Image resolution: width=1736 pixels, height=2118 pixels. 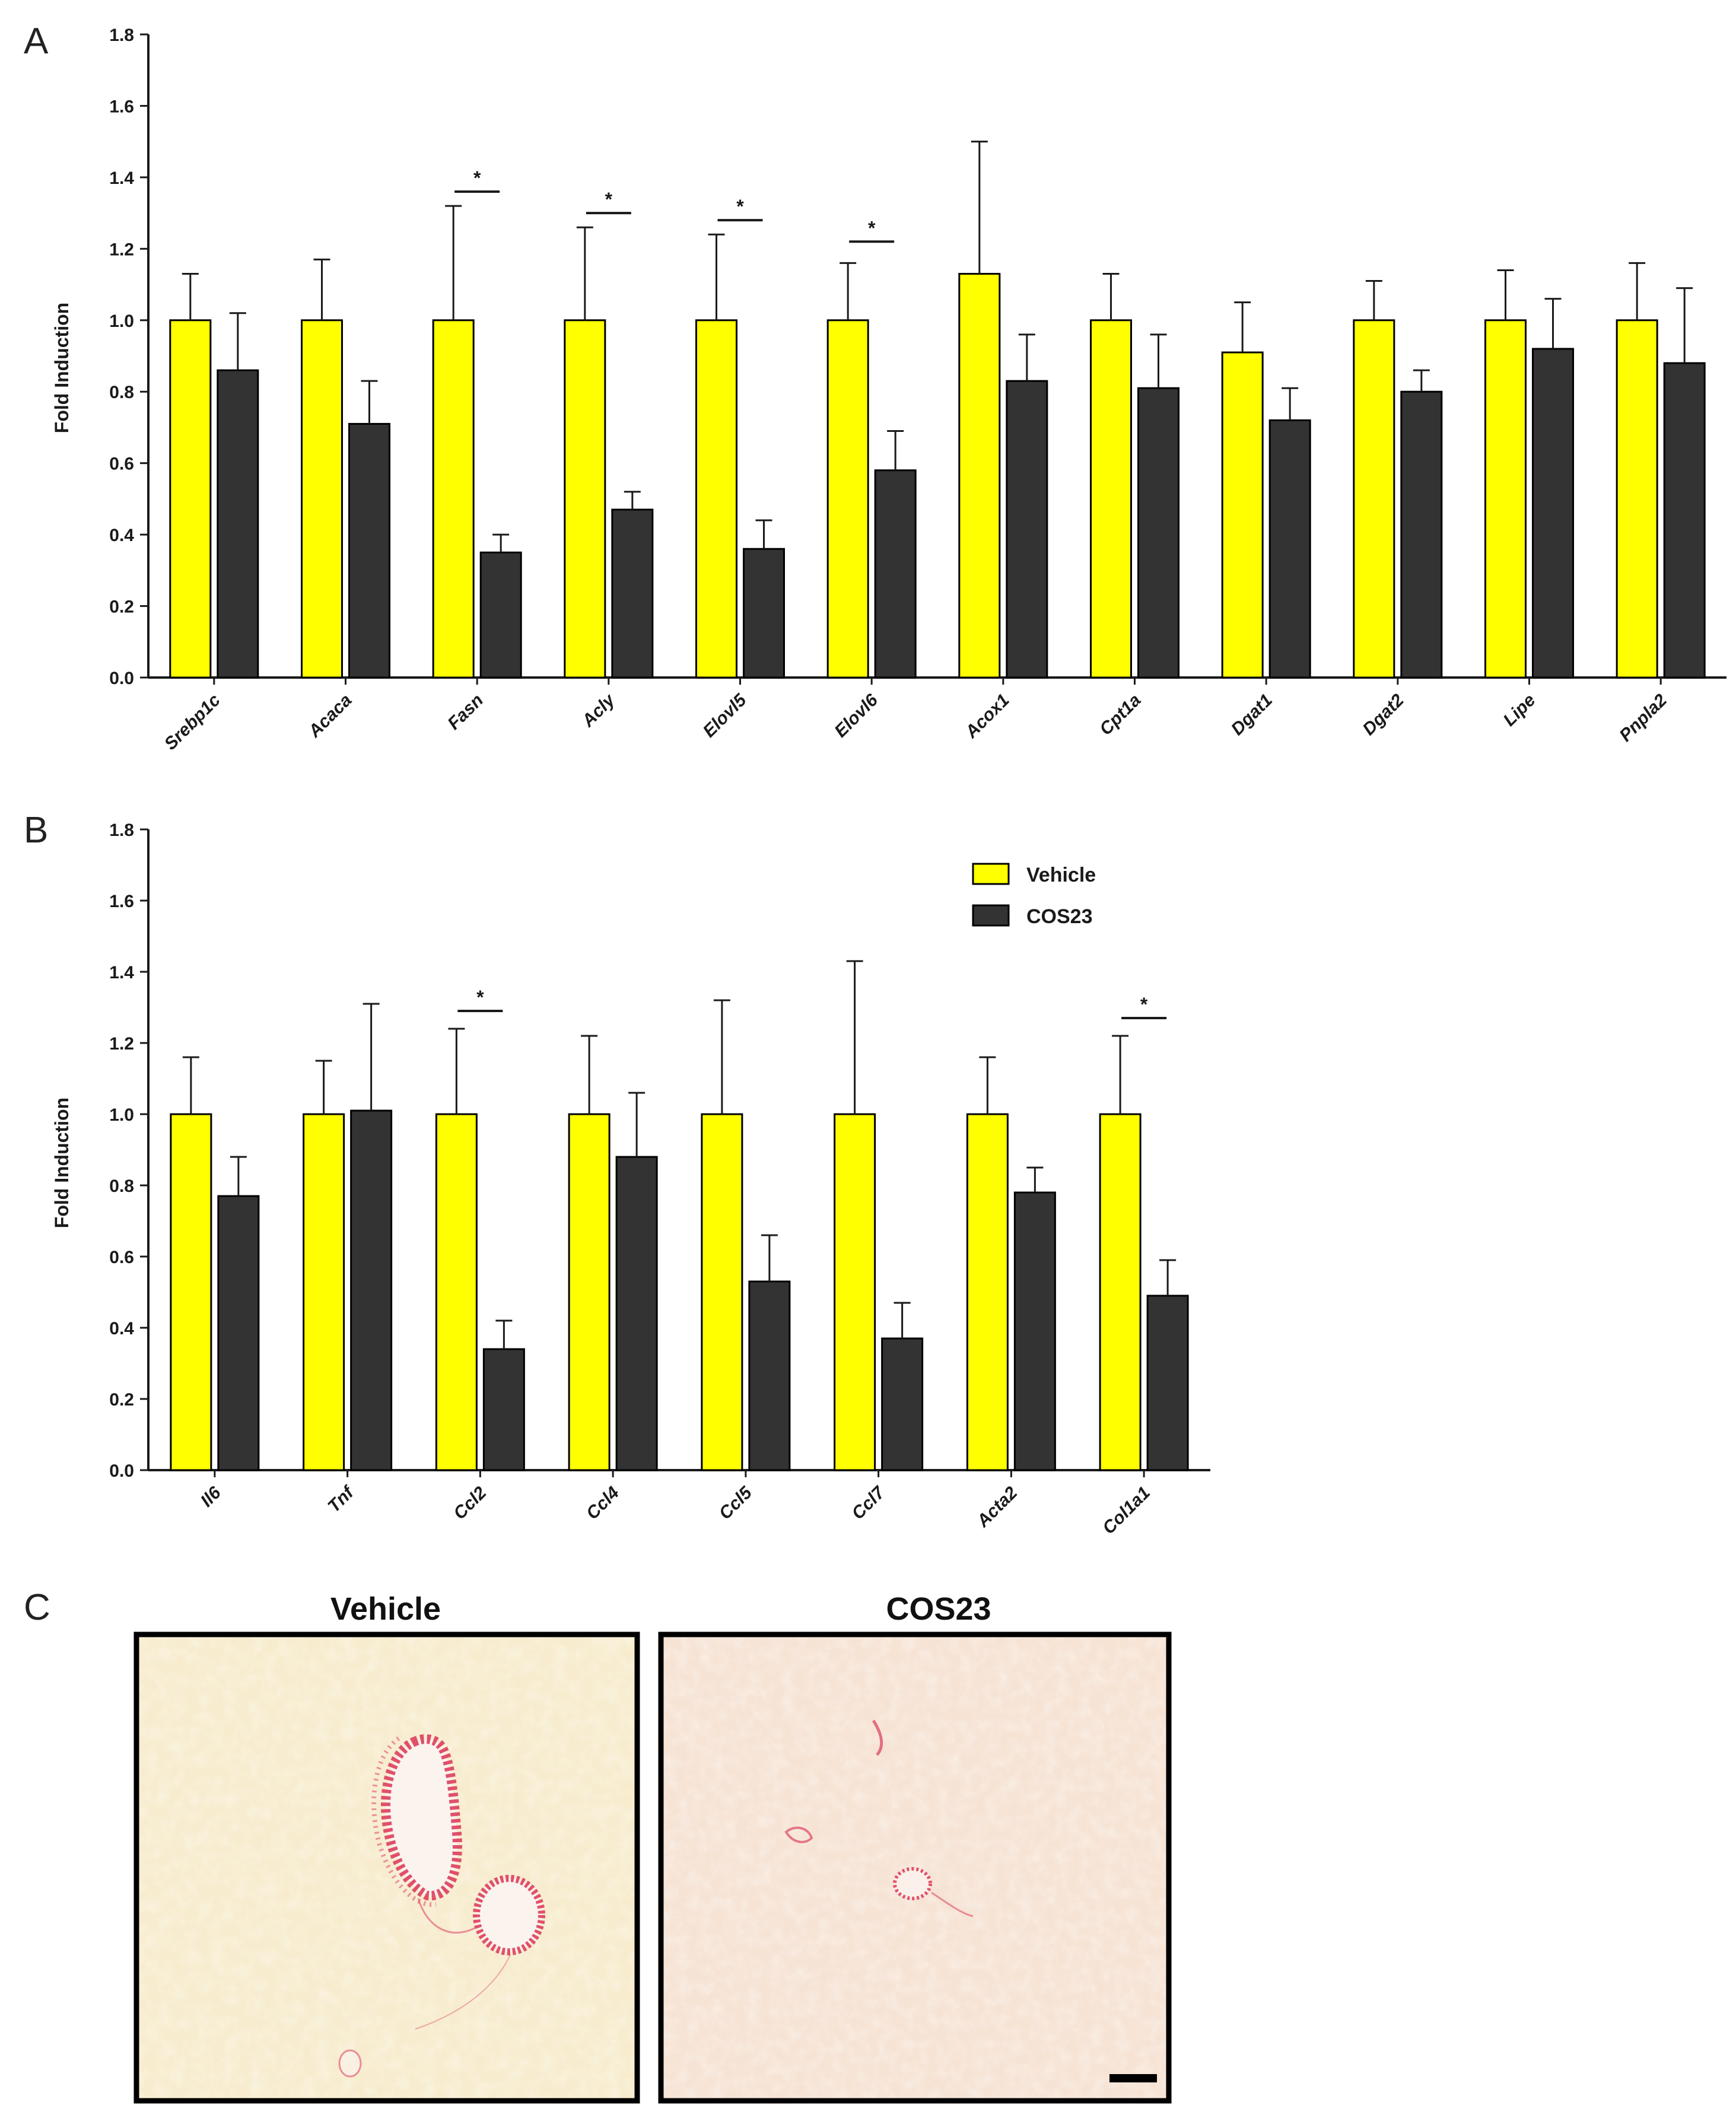 I want to click on chart-b-x-tick-label-tnf: Tnf, so click(x=341, y=1498).